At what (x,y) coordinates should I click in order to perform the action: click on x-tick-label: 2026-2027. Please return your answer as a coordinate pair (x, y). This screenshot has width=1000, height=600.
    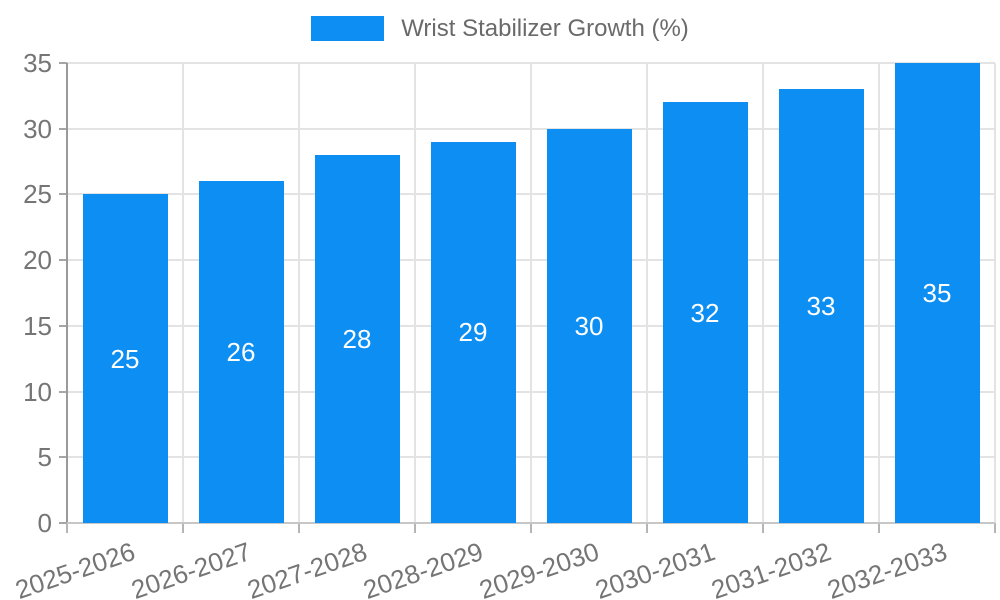
    Looking at the image, I should click on (191, 568).